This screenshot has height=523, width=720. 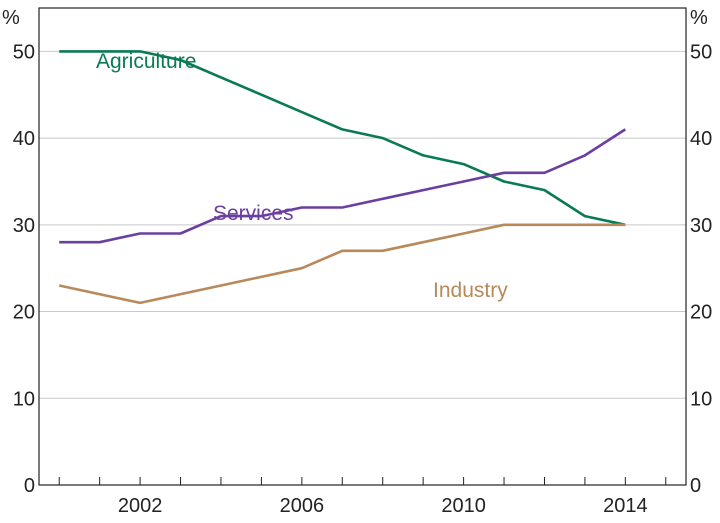 I want to click on y-tick-label-left-0: 0, so click(x=29, y=486).